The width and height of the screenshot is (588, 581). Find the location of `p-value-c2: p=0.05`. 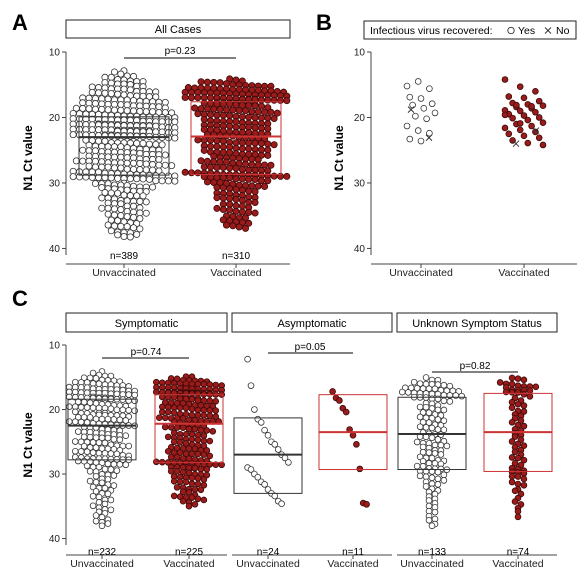

p-value-c2: p=0.05 is located at coordinates (310, 347).